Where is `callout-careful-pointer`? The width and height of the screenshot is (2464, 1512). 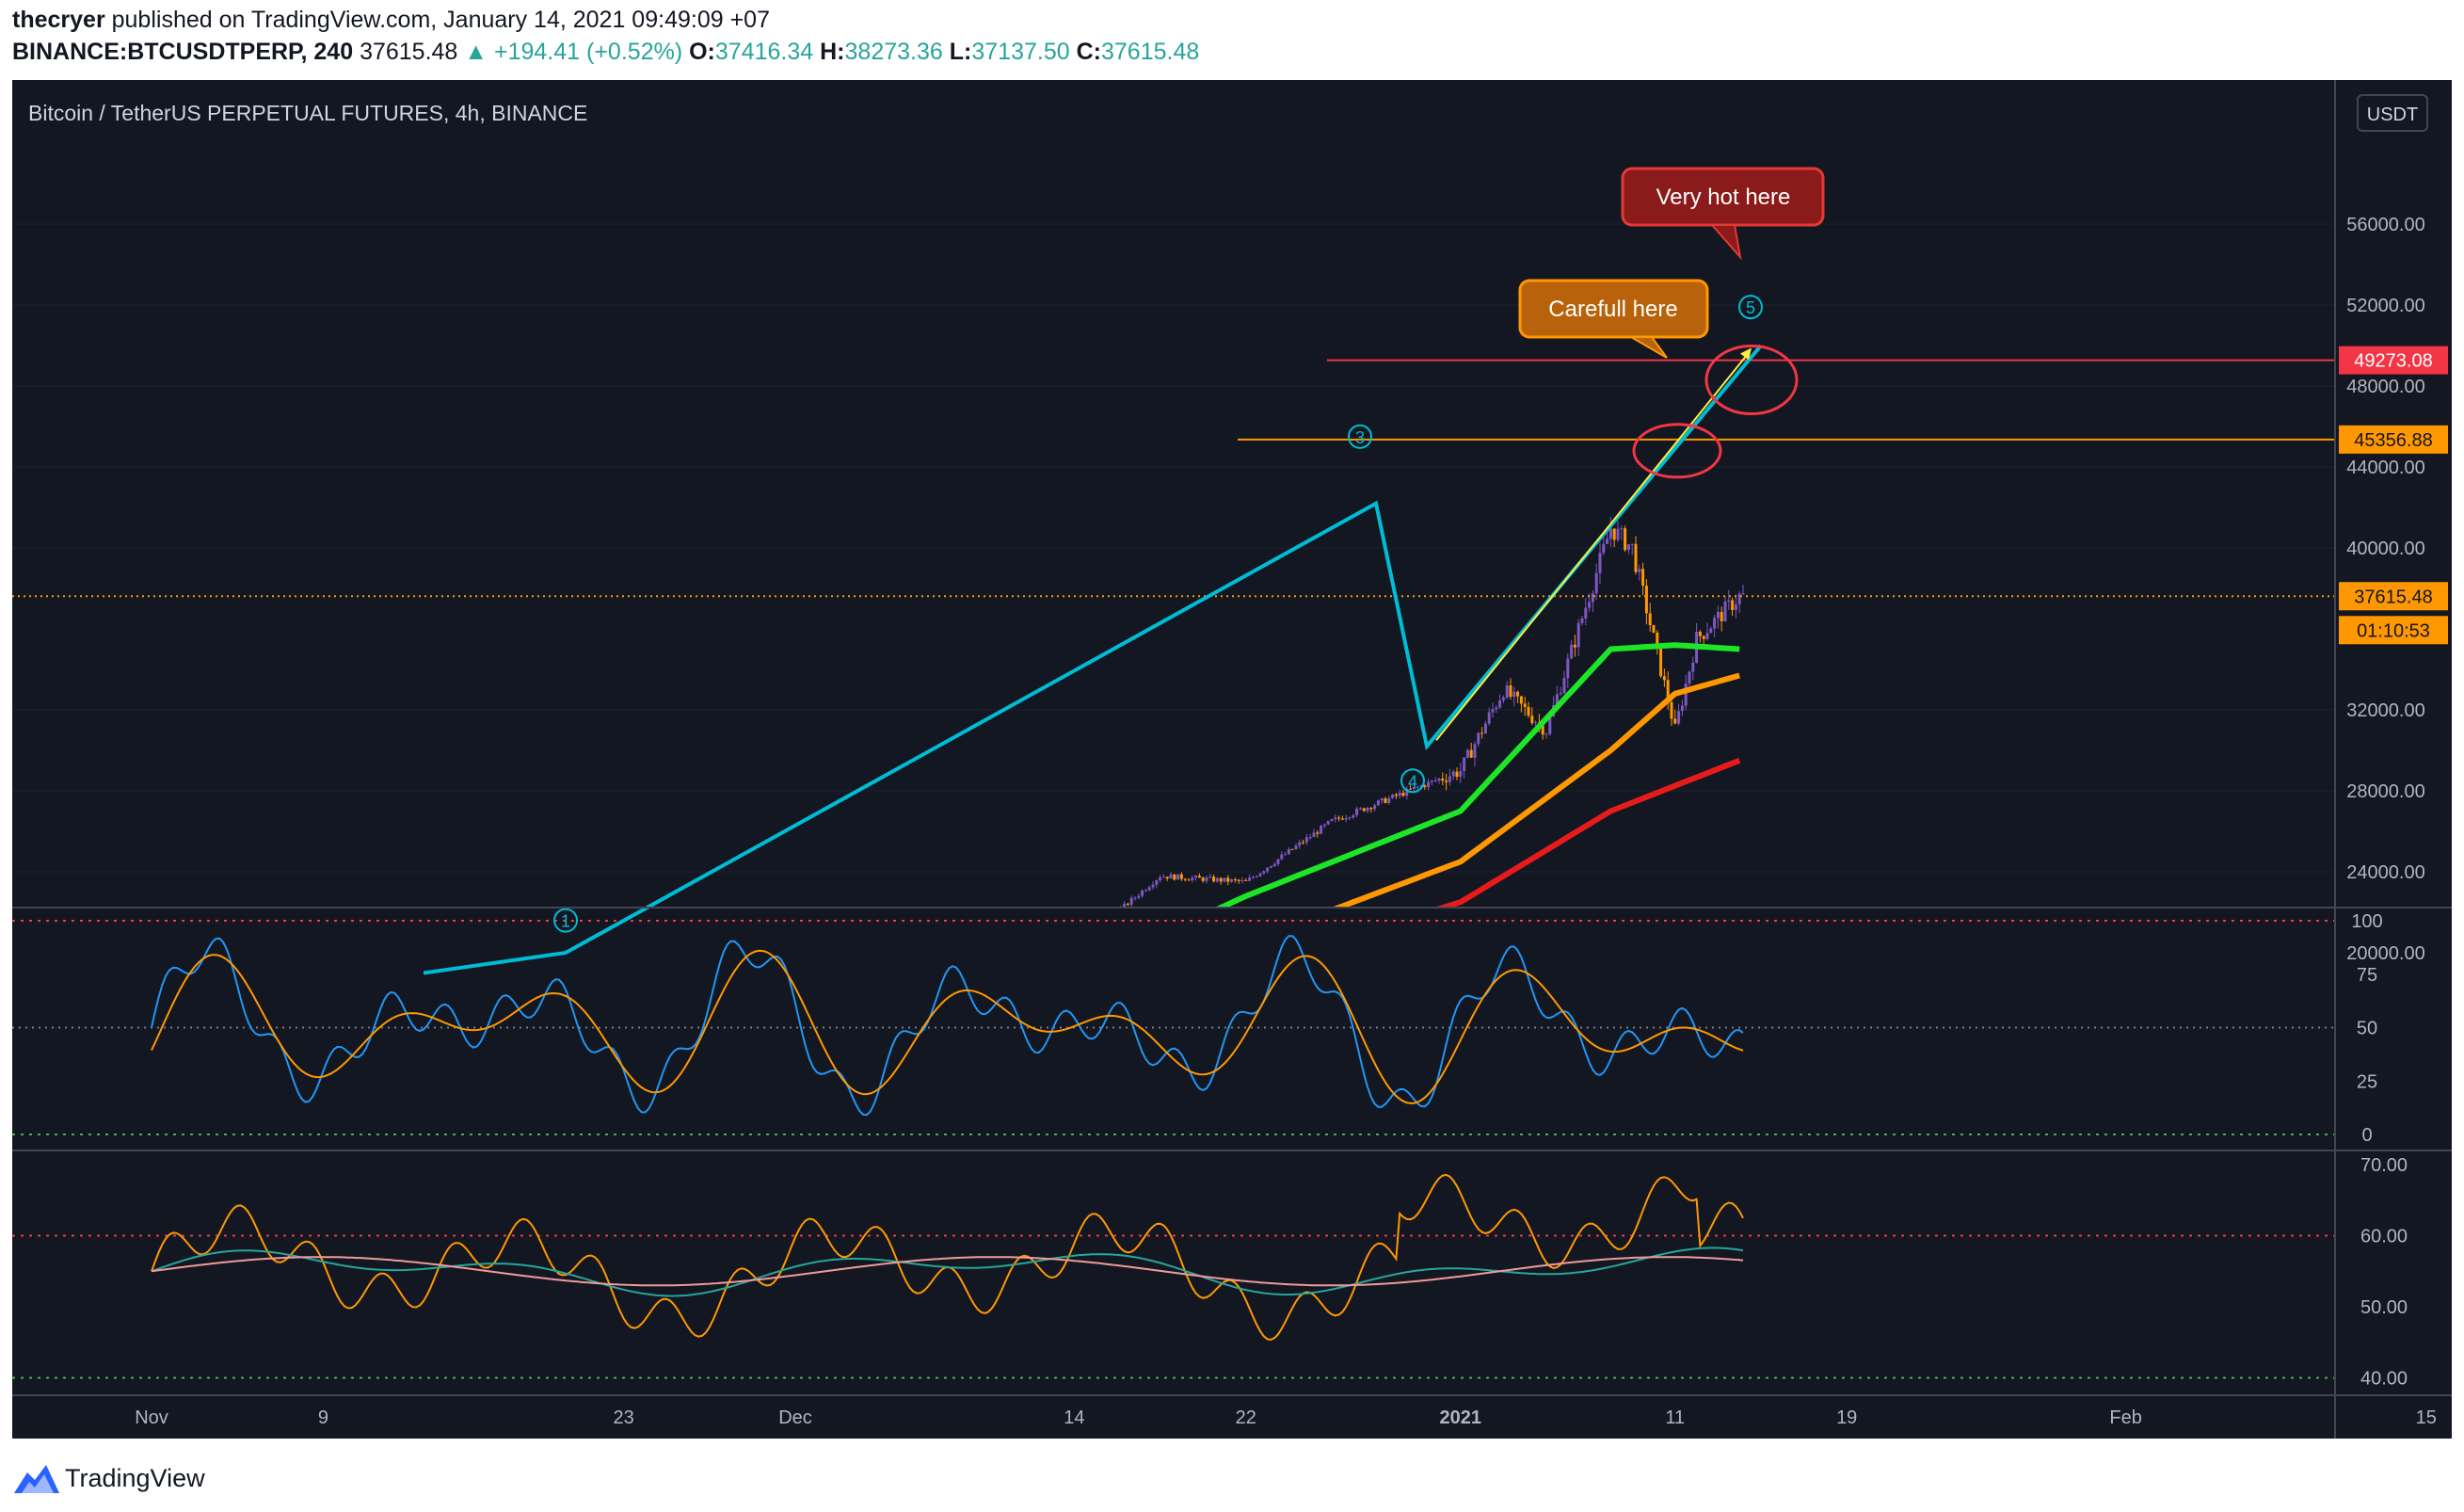
callout-careful-pointer is located at coordinates (1647, 347).